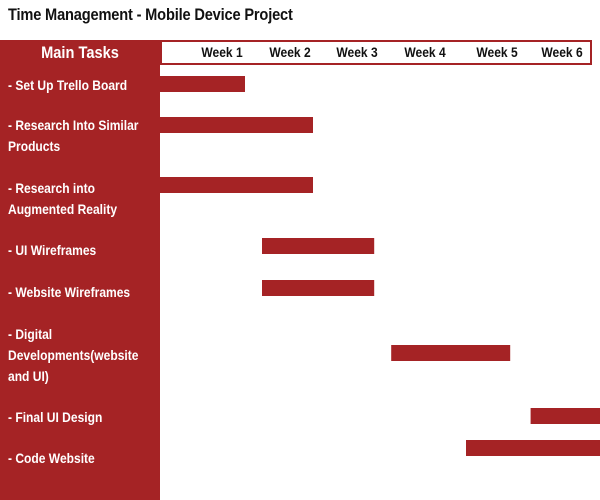 This screenshot has height=500, width=600. I want to click on task-label: - Digital Developments(website and UI), so click(77, 355).